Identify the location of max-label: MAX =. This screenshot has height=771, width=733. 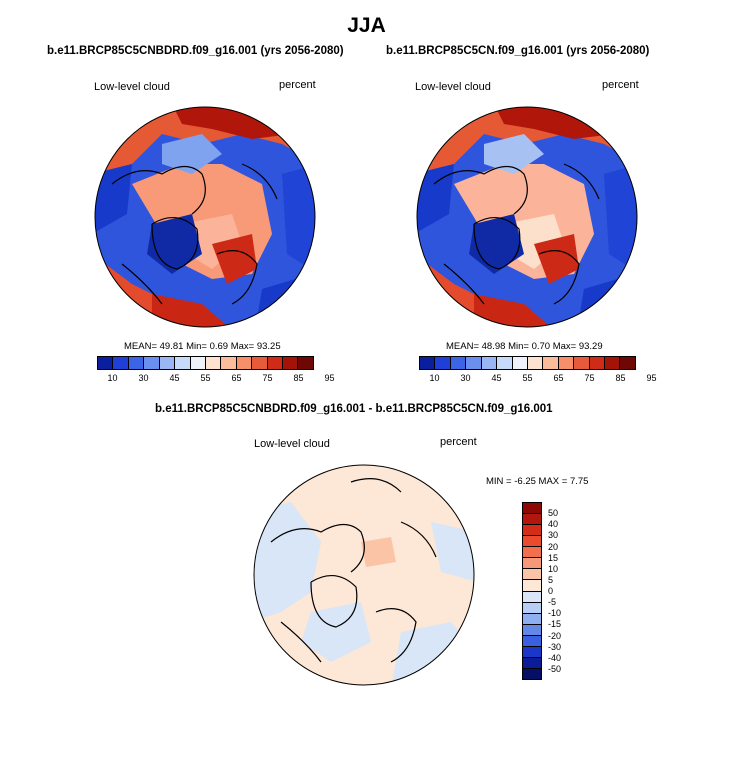
(553, 481).